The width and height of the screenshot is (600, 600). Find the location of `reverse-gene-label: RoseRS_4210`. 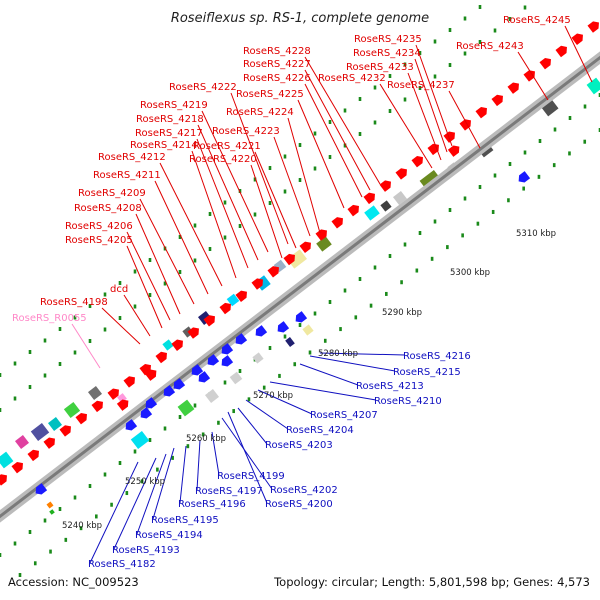

reverse-gene-label: RoseRS_4210 is located at coordinates (408, 401).